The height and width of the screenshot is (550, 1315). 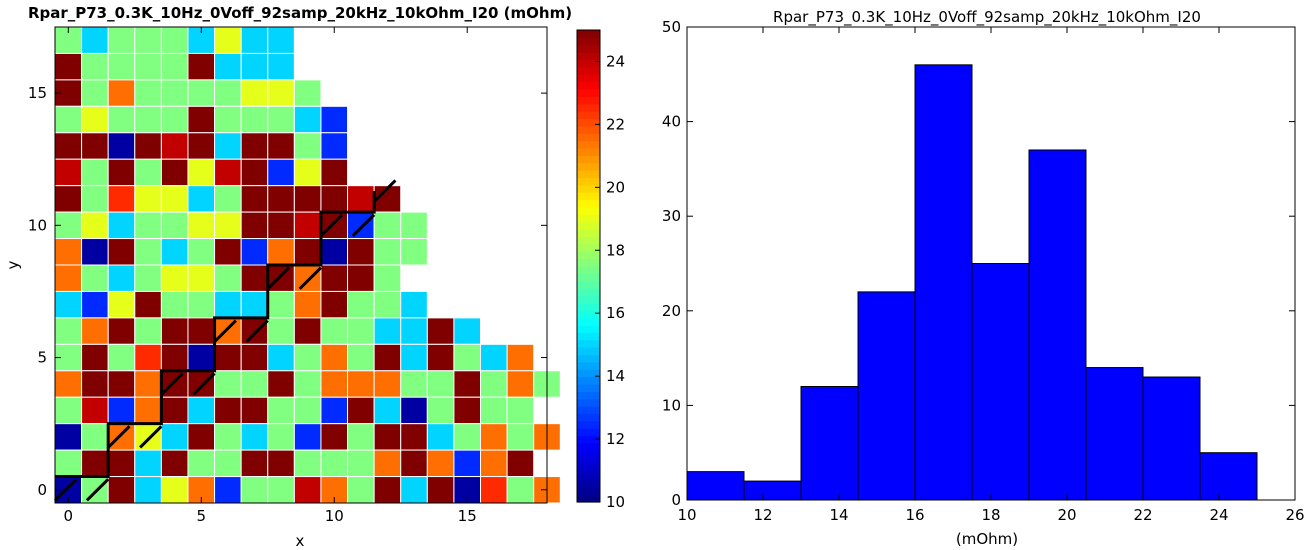 I want to click on hist-ytick-label: 10, so click(x=671, y=405).